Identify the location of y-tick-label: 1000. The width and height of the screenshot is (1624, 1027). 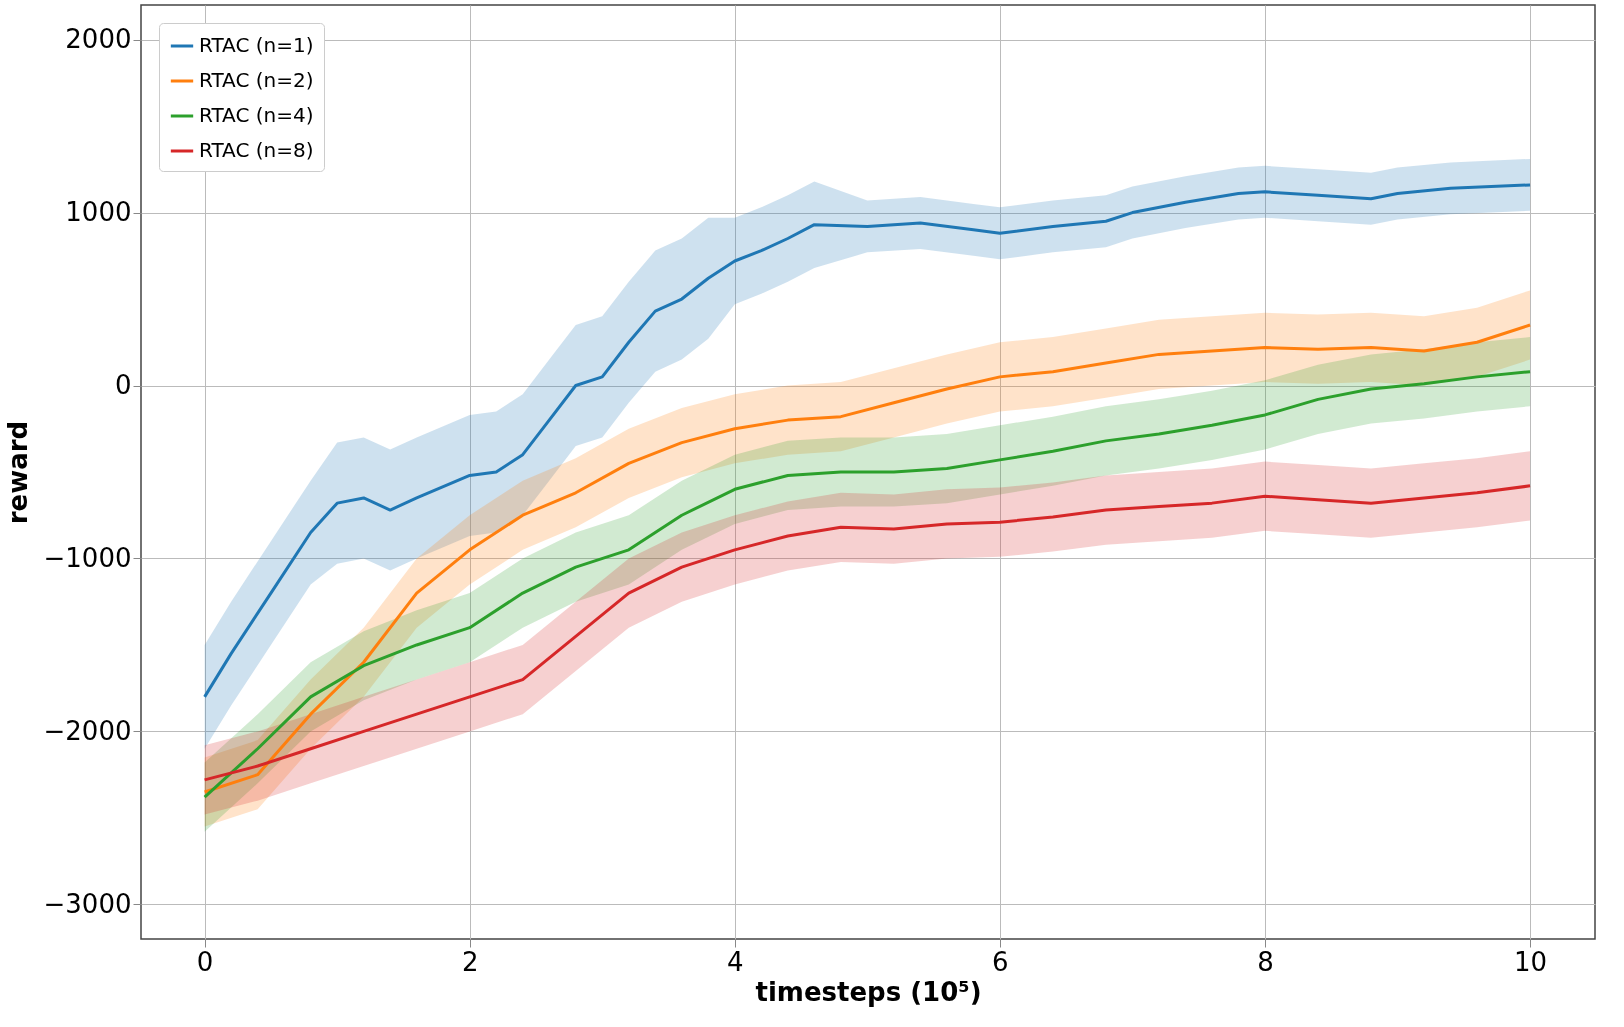
(98, 212).